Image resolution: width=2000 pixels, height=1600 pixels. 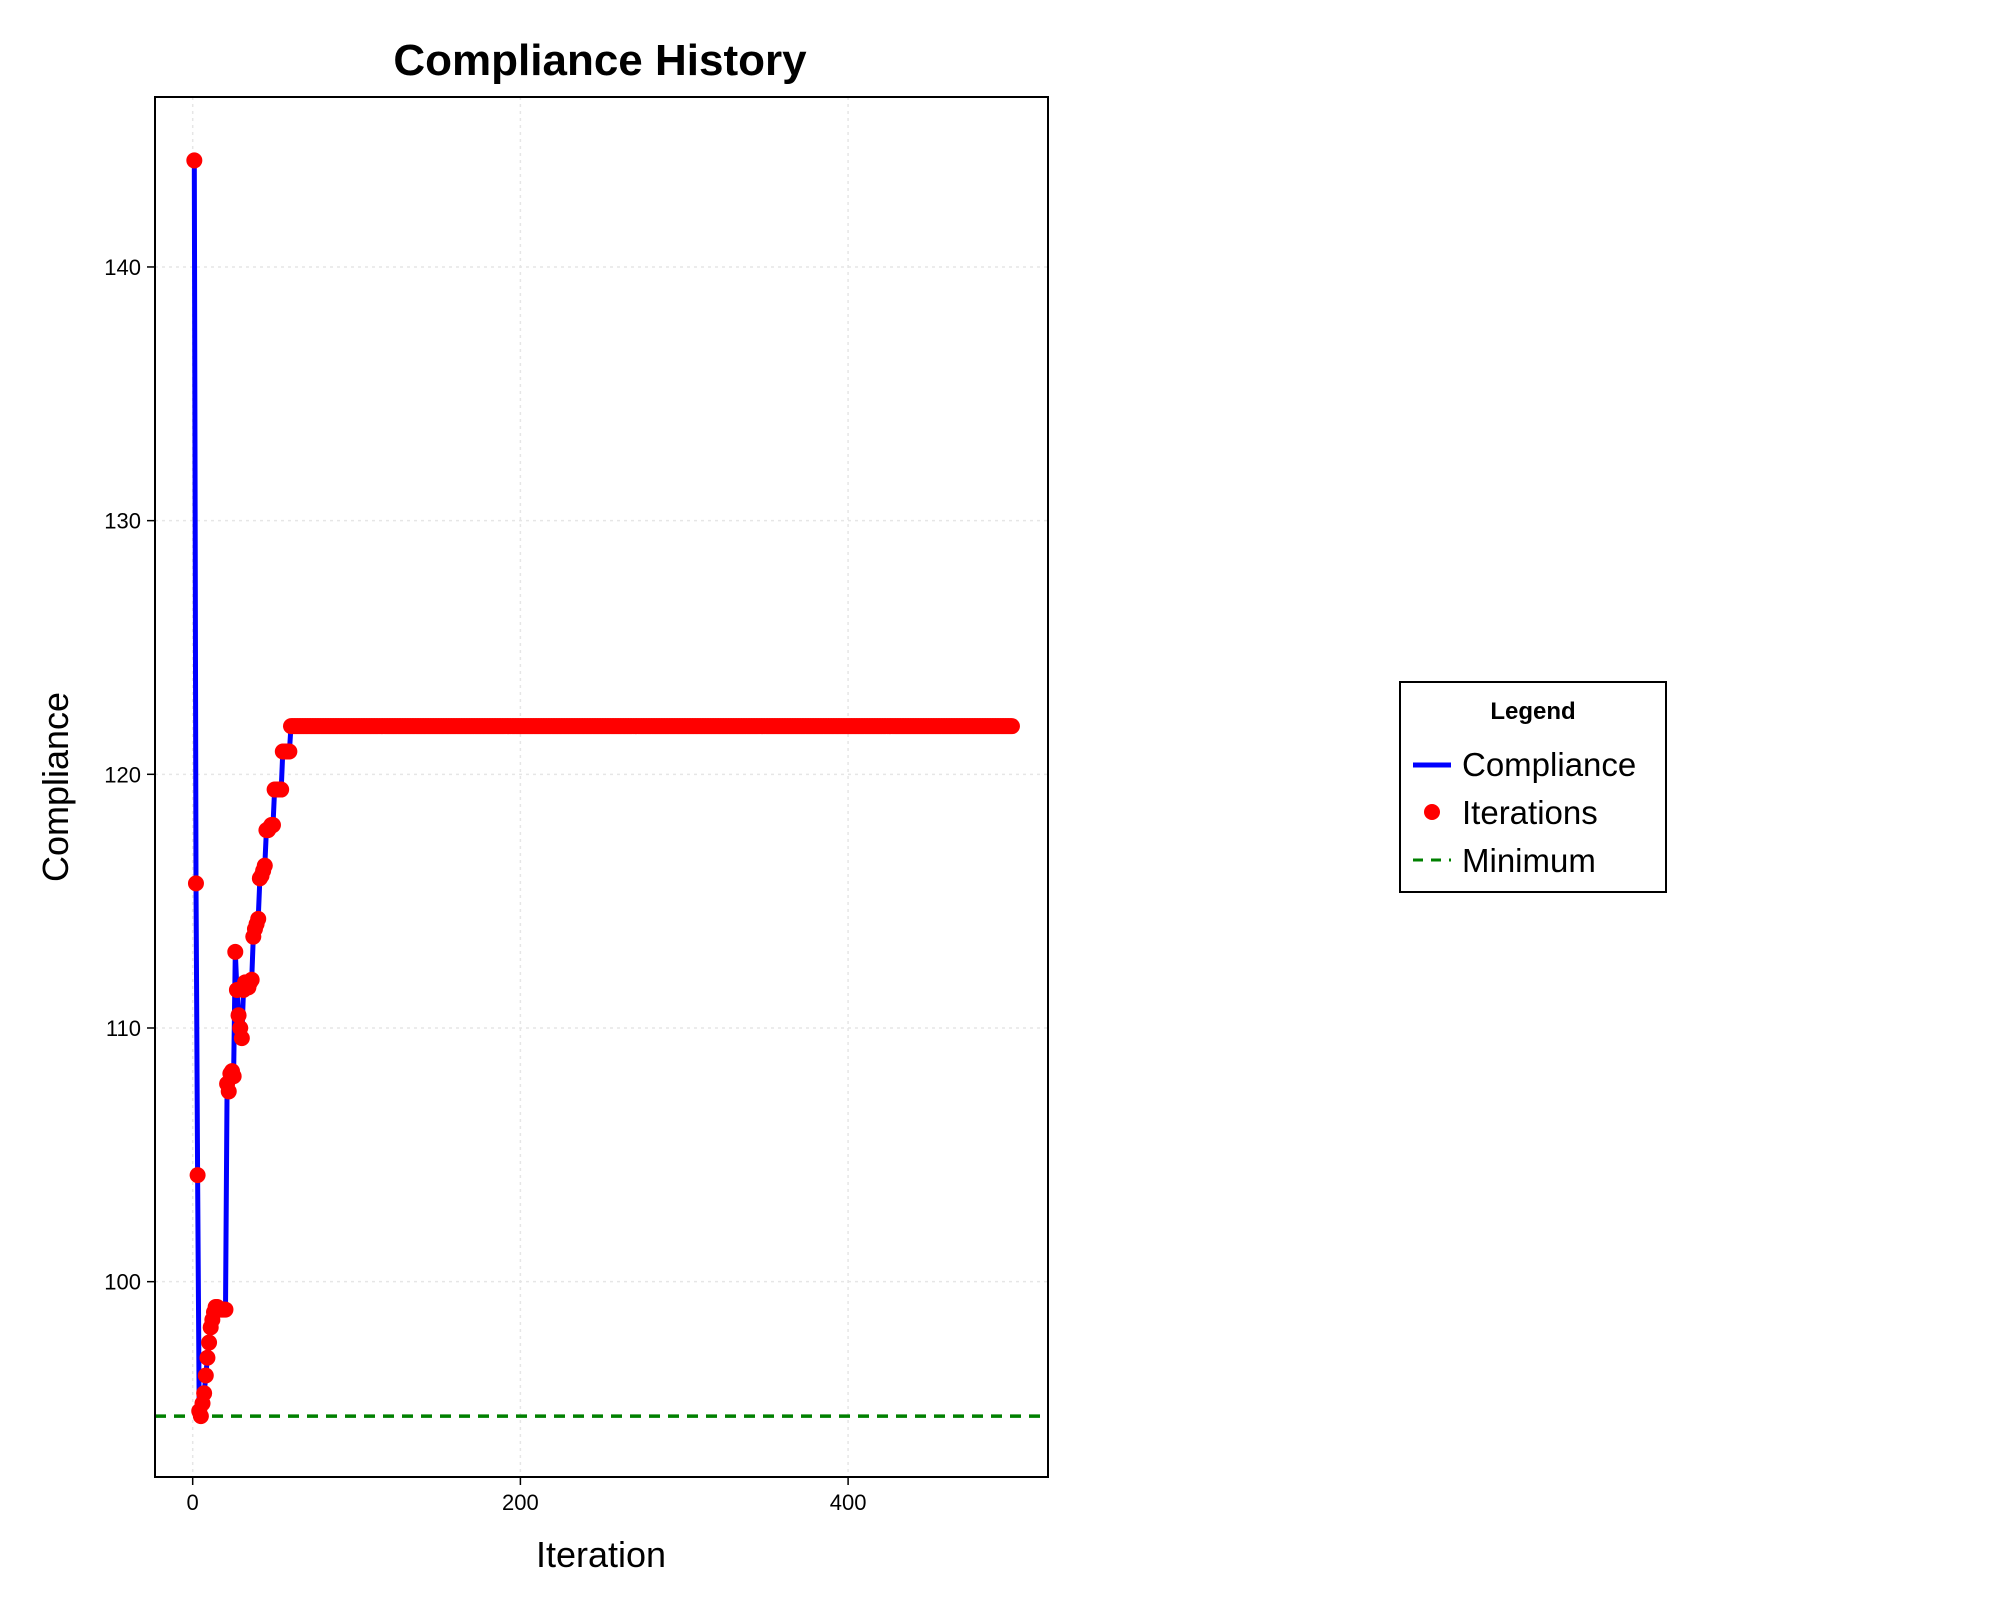 What do you see at coordinates (1432, 812) in the screenshot?
I see `legend-iterations-swatch` at bounding box center [1432, 812].